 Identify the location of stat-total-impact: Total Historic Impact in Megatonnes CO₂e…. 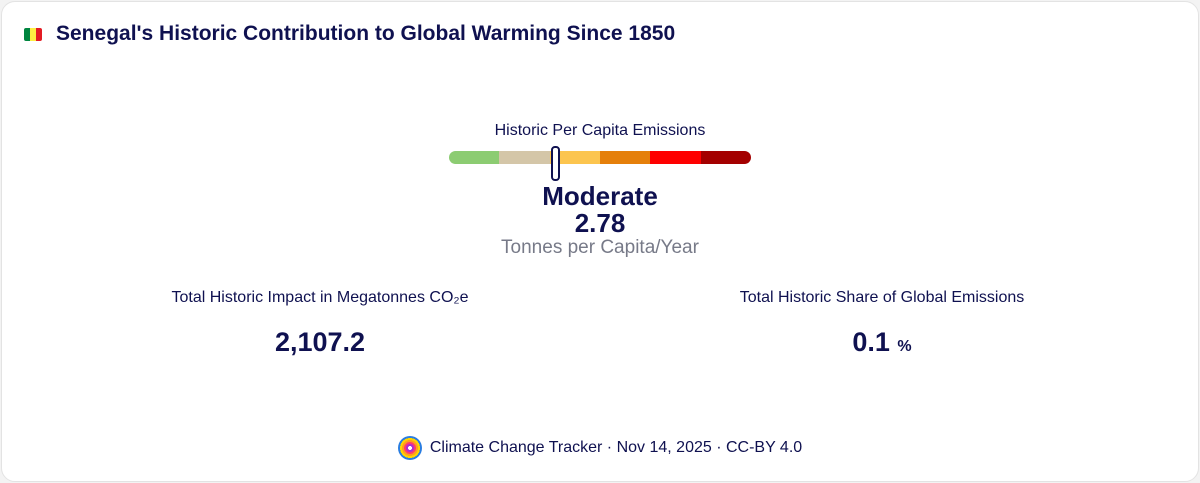
(320, 323).